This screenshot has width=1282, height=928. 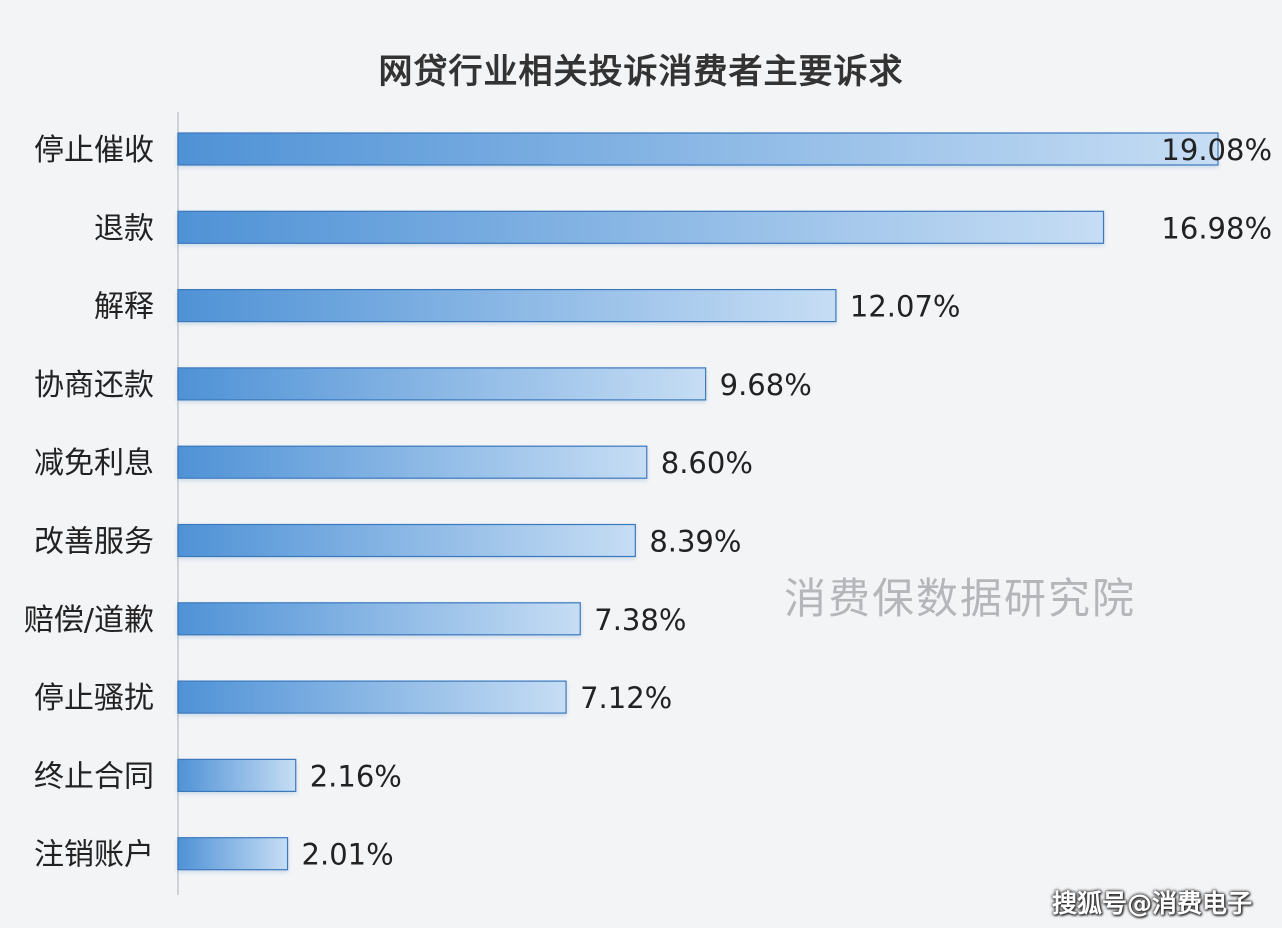 I want to click on category-label: 注销账户, so click(x=94, y=855).